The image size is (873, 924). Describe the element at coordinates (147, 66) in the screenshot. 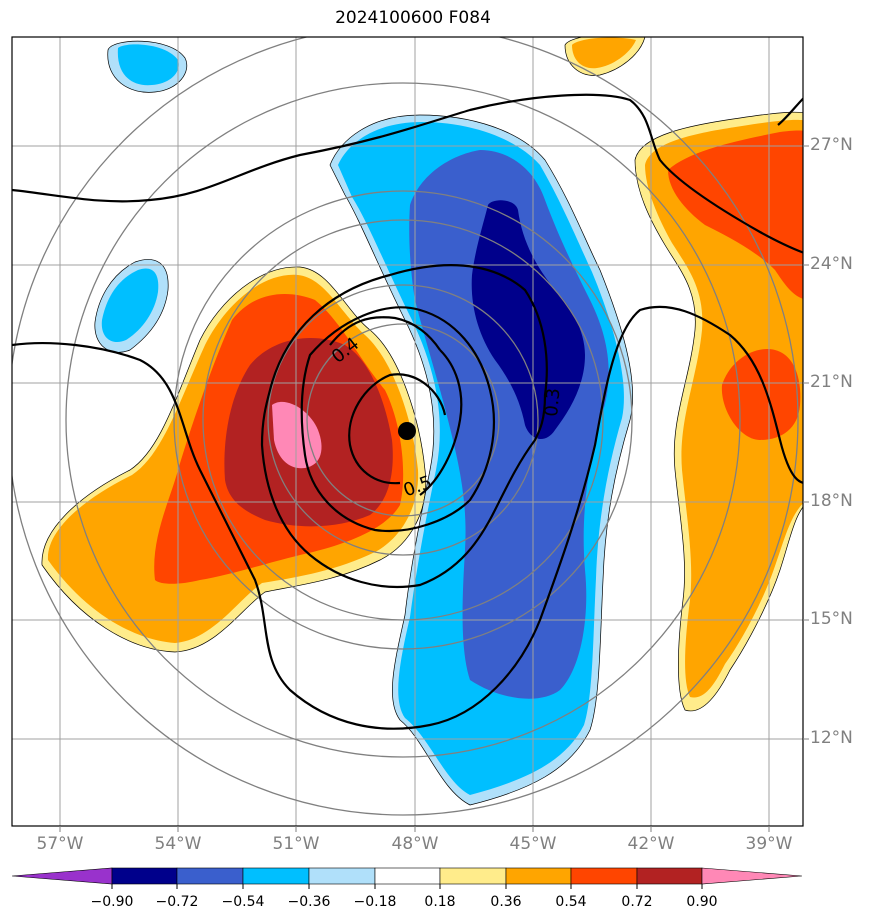

I see `negative-anomaly-nw` at that location.